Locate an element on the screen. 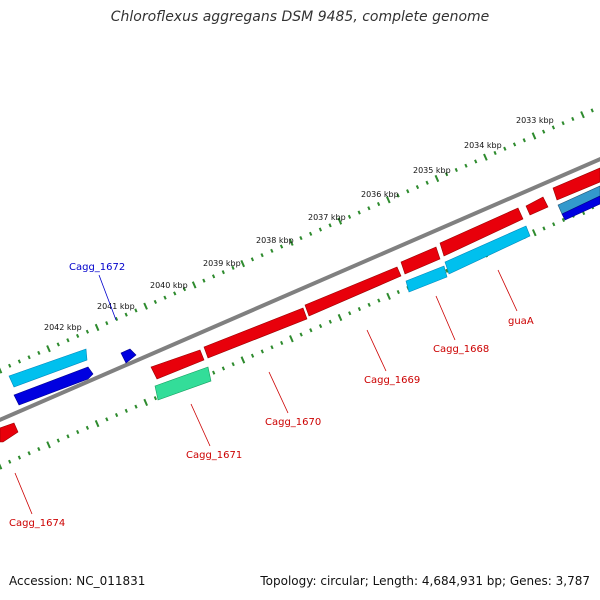 The image size is (600, 600). scale-tick-label: 2041 kbp is located at coordinates (116, 306).